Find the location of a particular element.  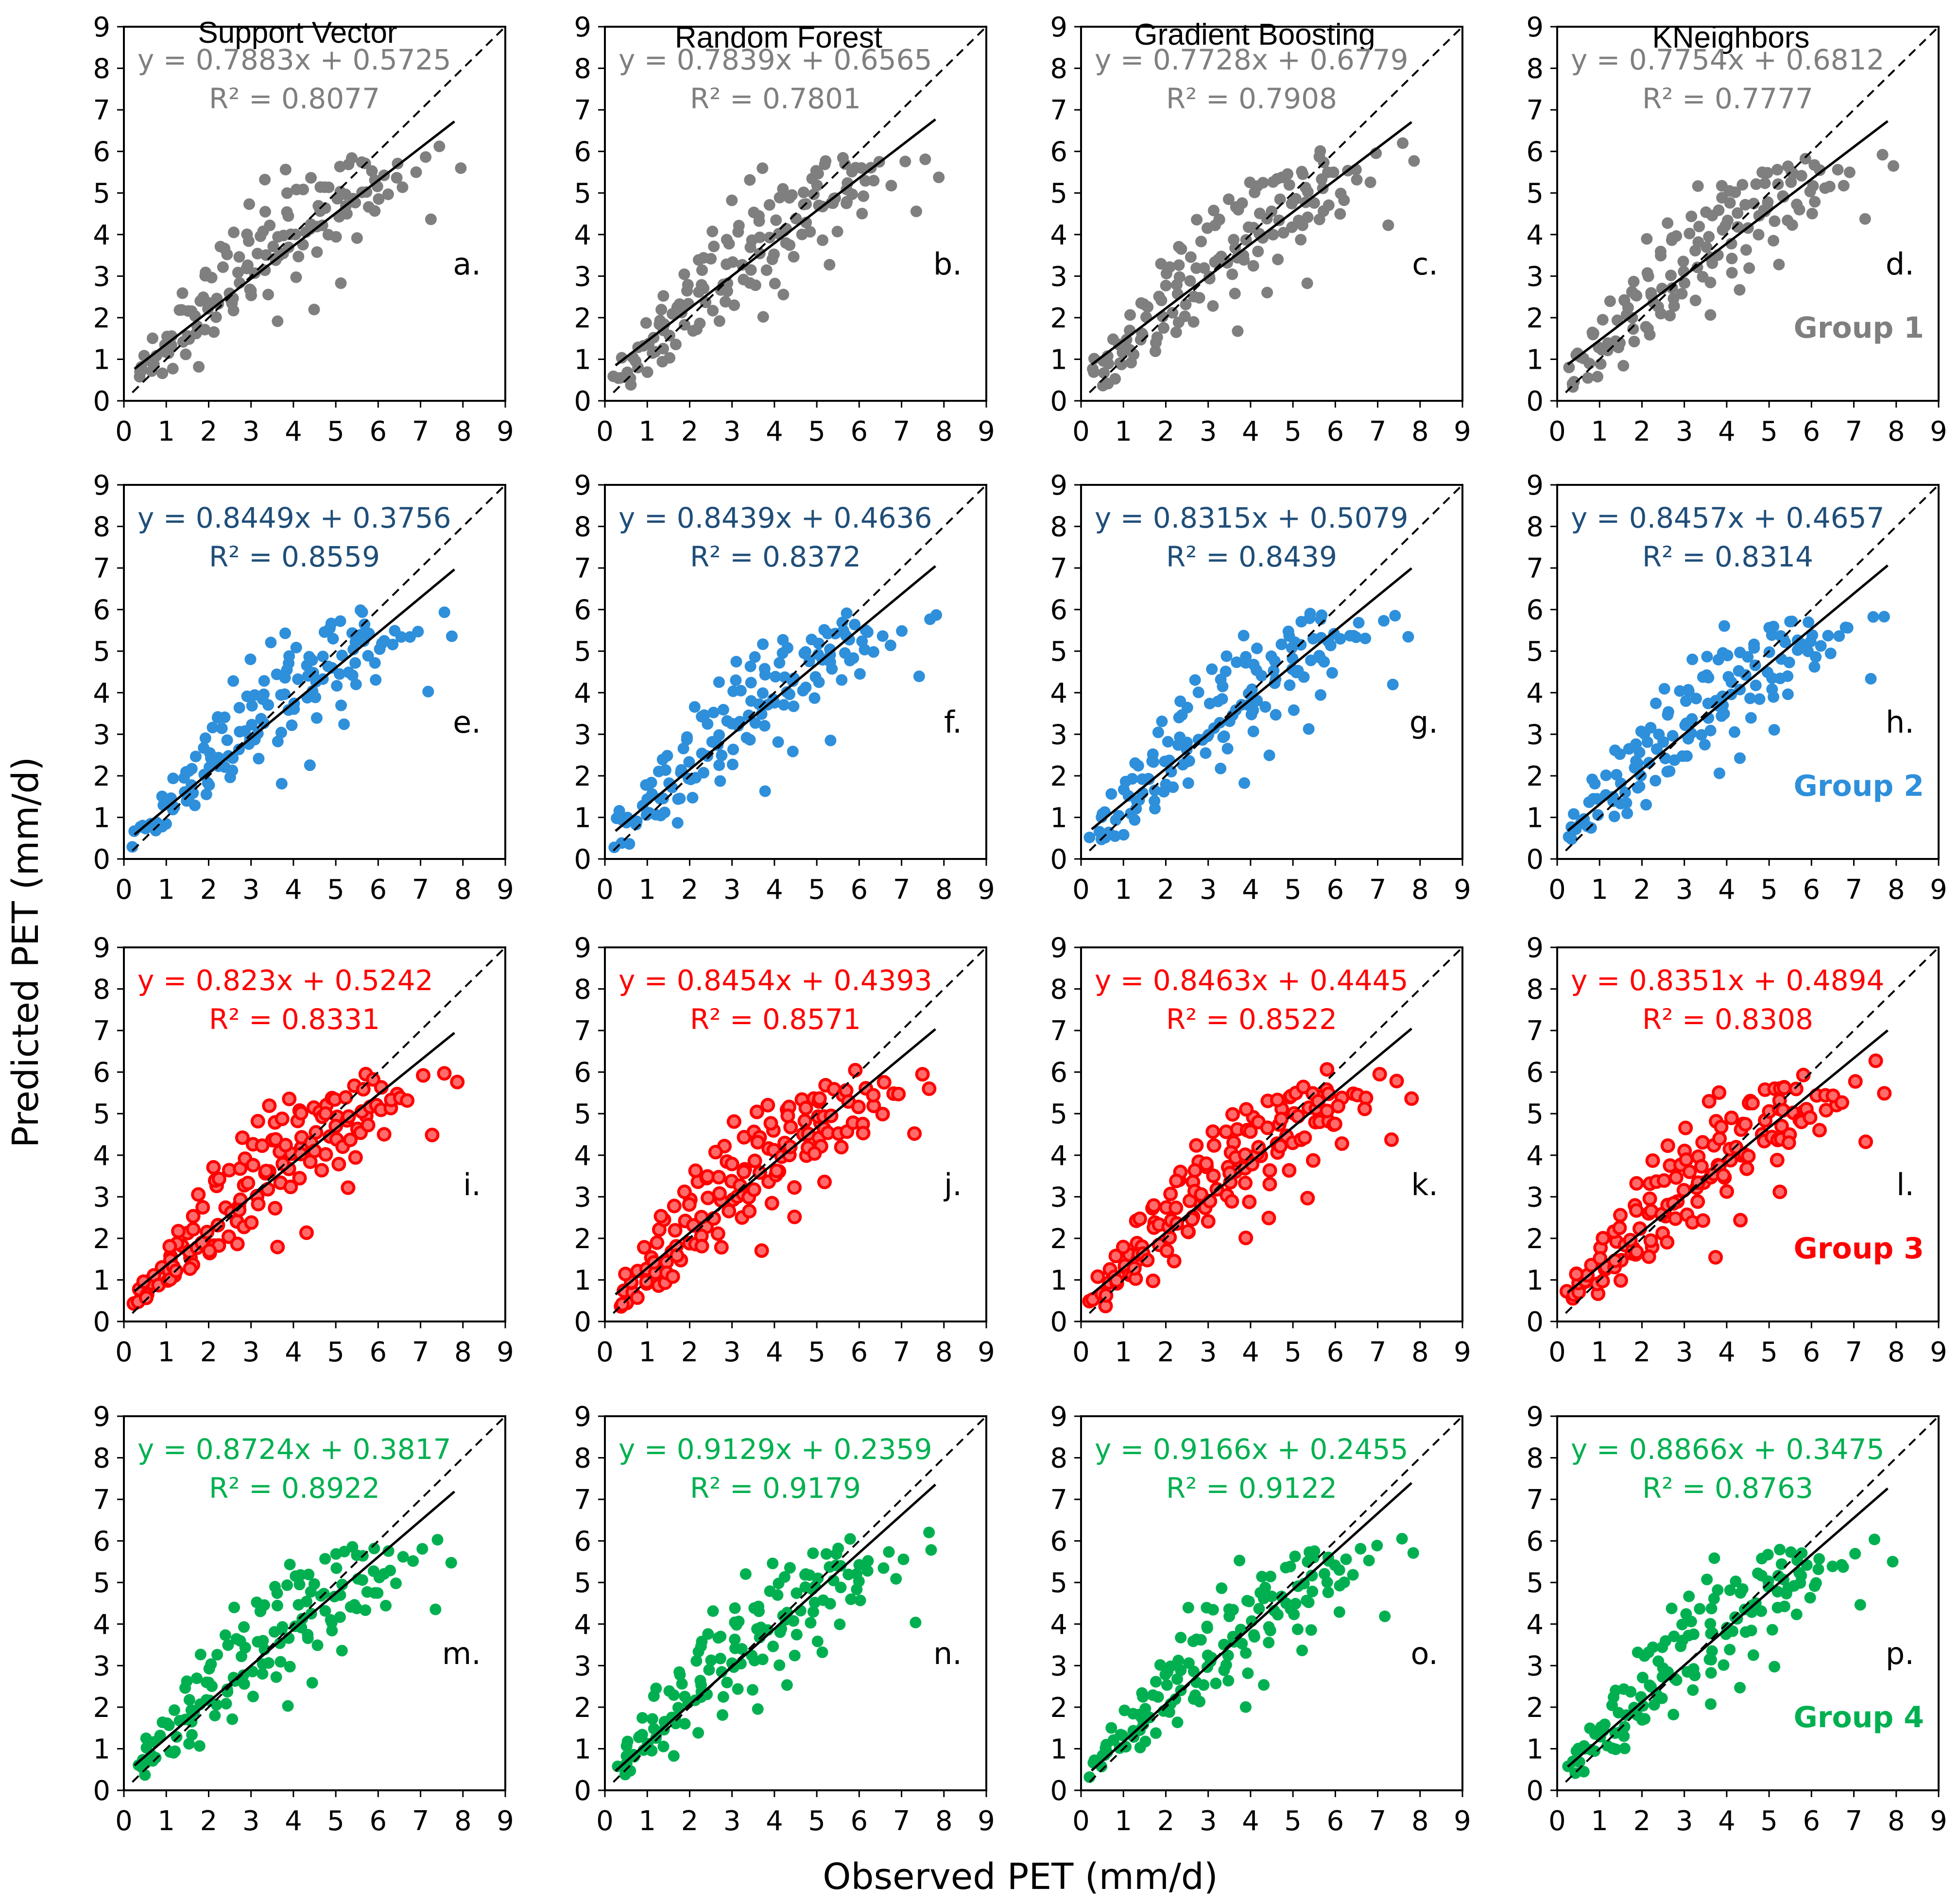

x-tick-label: 6 is located at coordinates (378, 432).